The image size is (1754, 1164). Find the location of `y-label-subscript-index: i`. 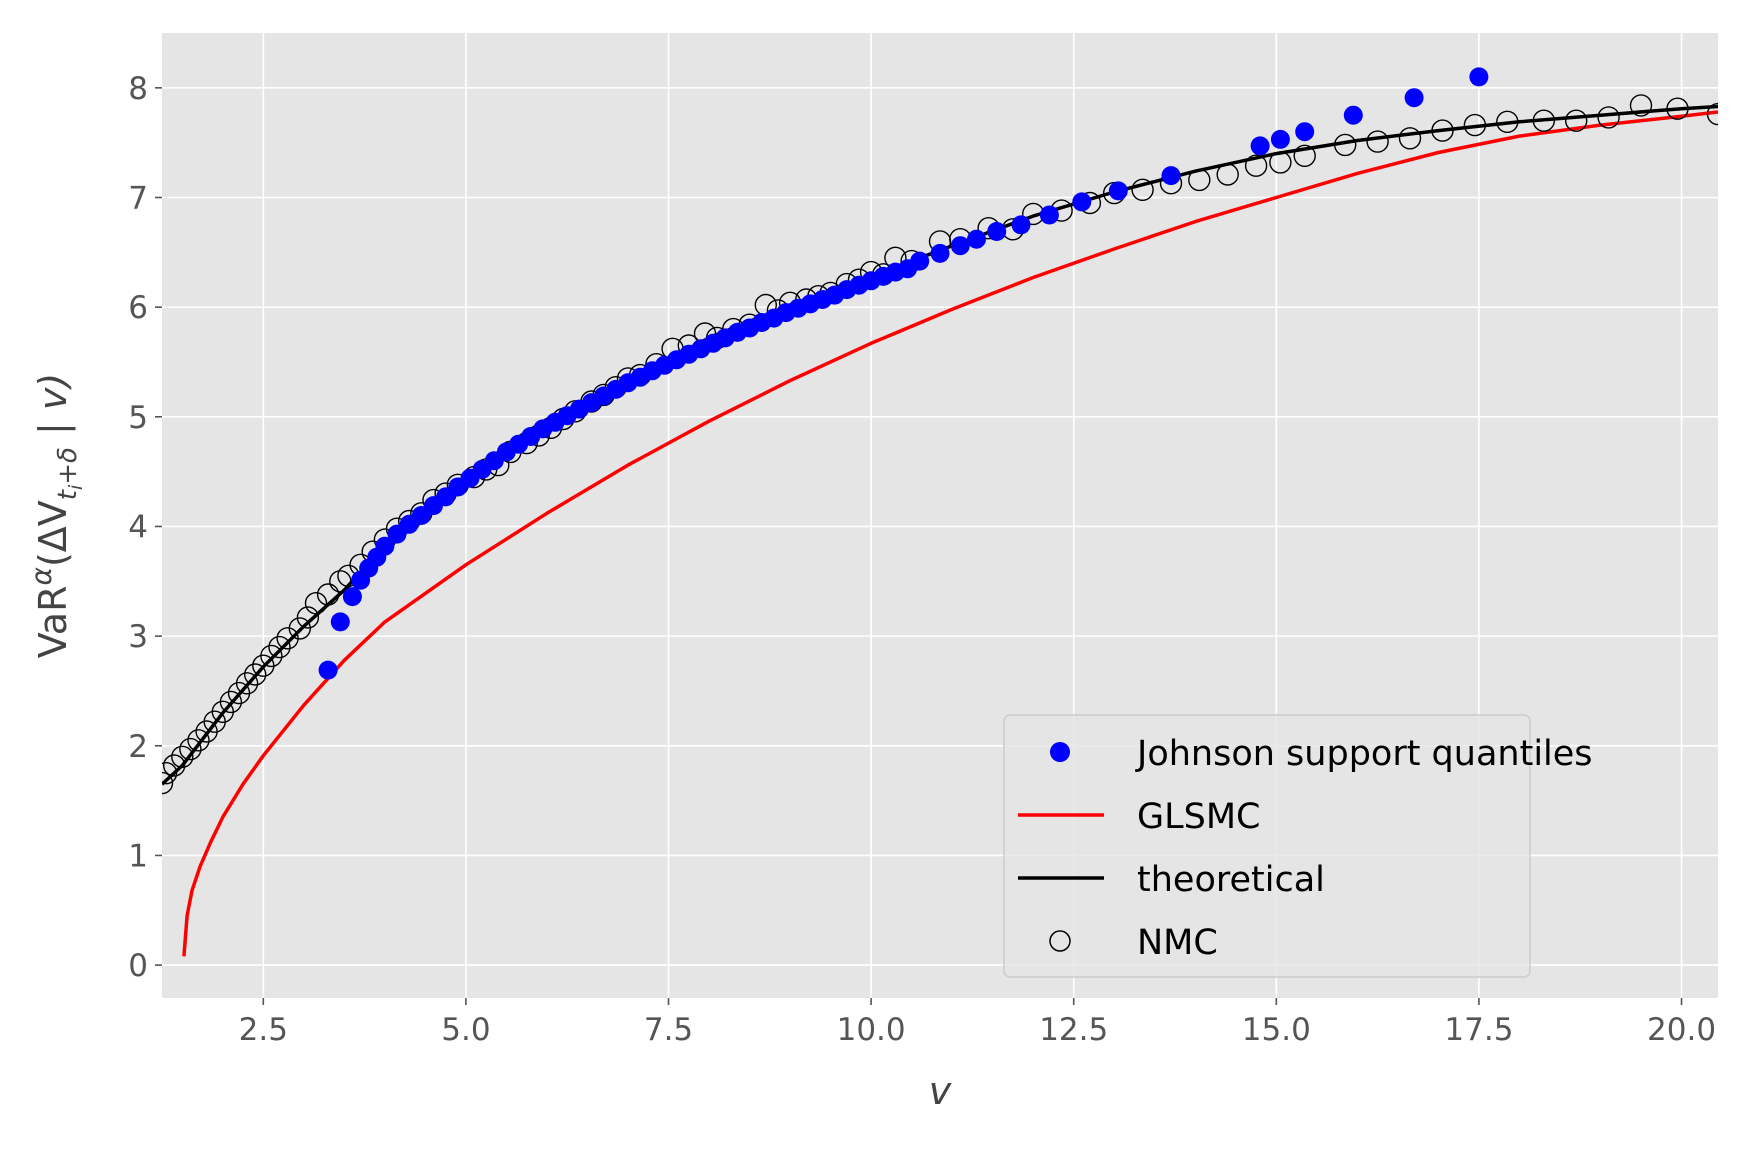

y-label-subscript-index: i is located at coordinates (76, 487).